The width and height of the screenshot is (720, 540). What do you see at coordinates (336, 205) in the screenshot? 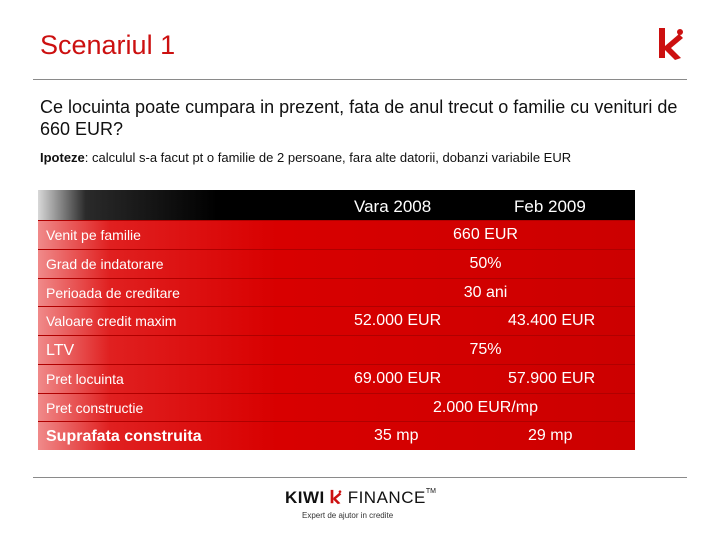
I see `table-header: Vara 2008 Feb 2009` at bounding box center [336, 205].